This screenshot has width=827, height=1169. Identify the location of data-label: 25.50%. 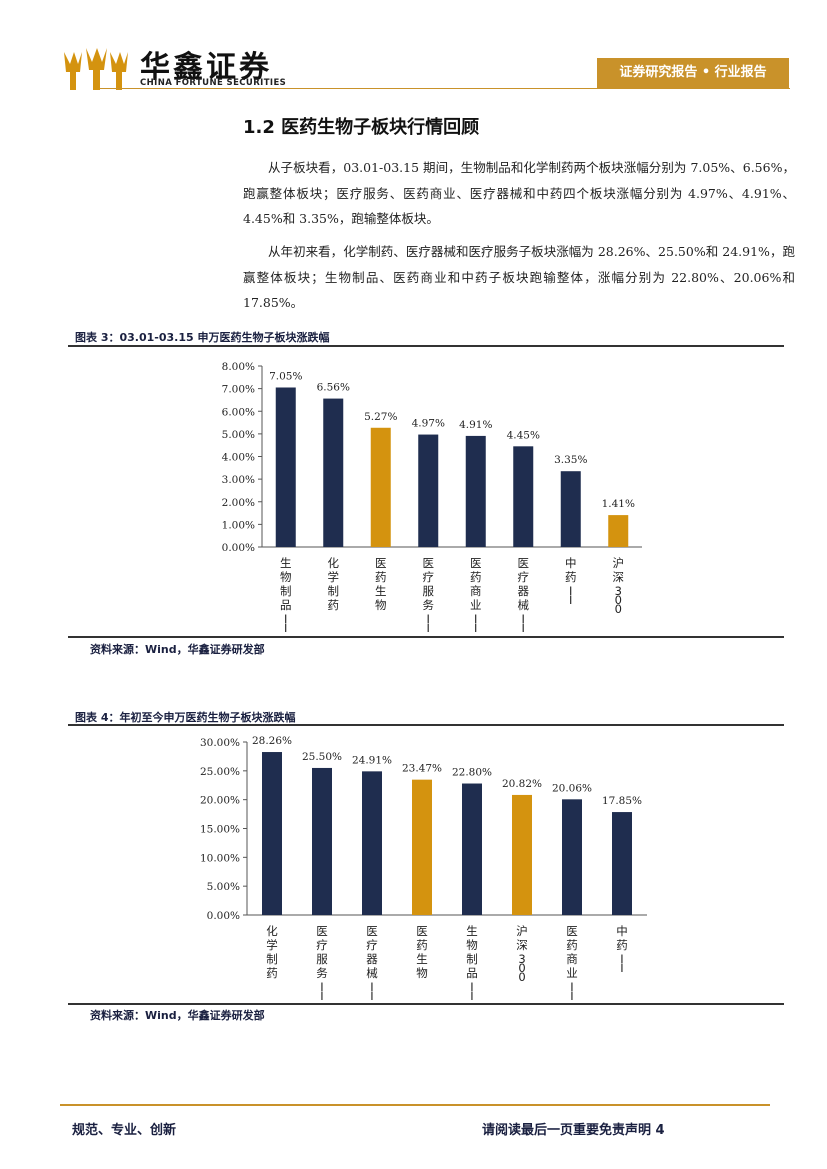
(322, 757).